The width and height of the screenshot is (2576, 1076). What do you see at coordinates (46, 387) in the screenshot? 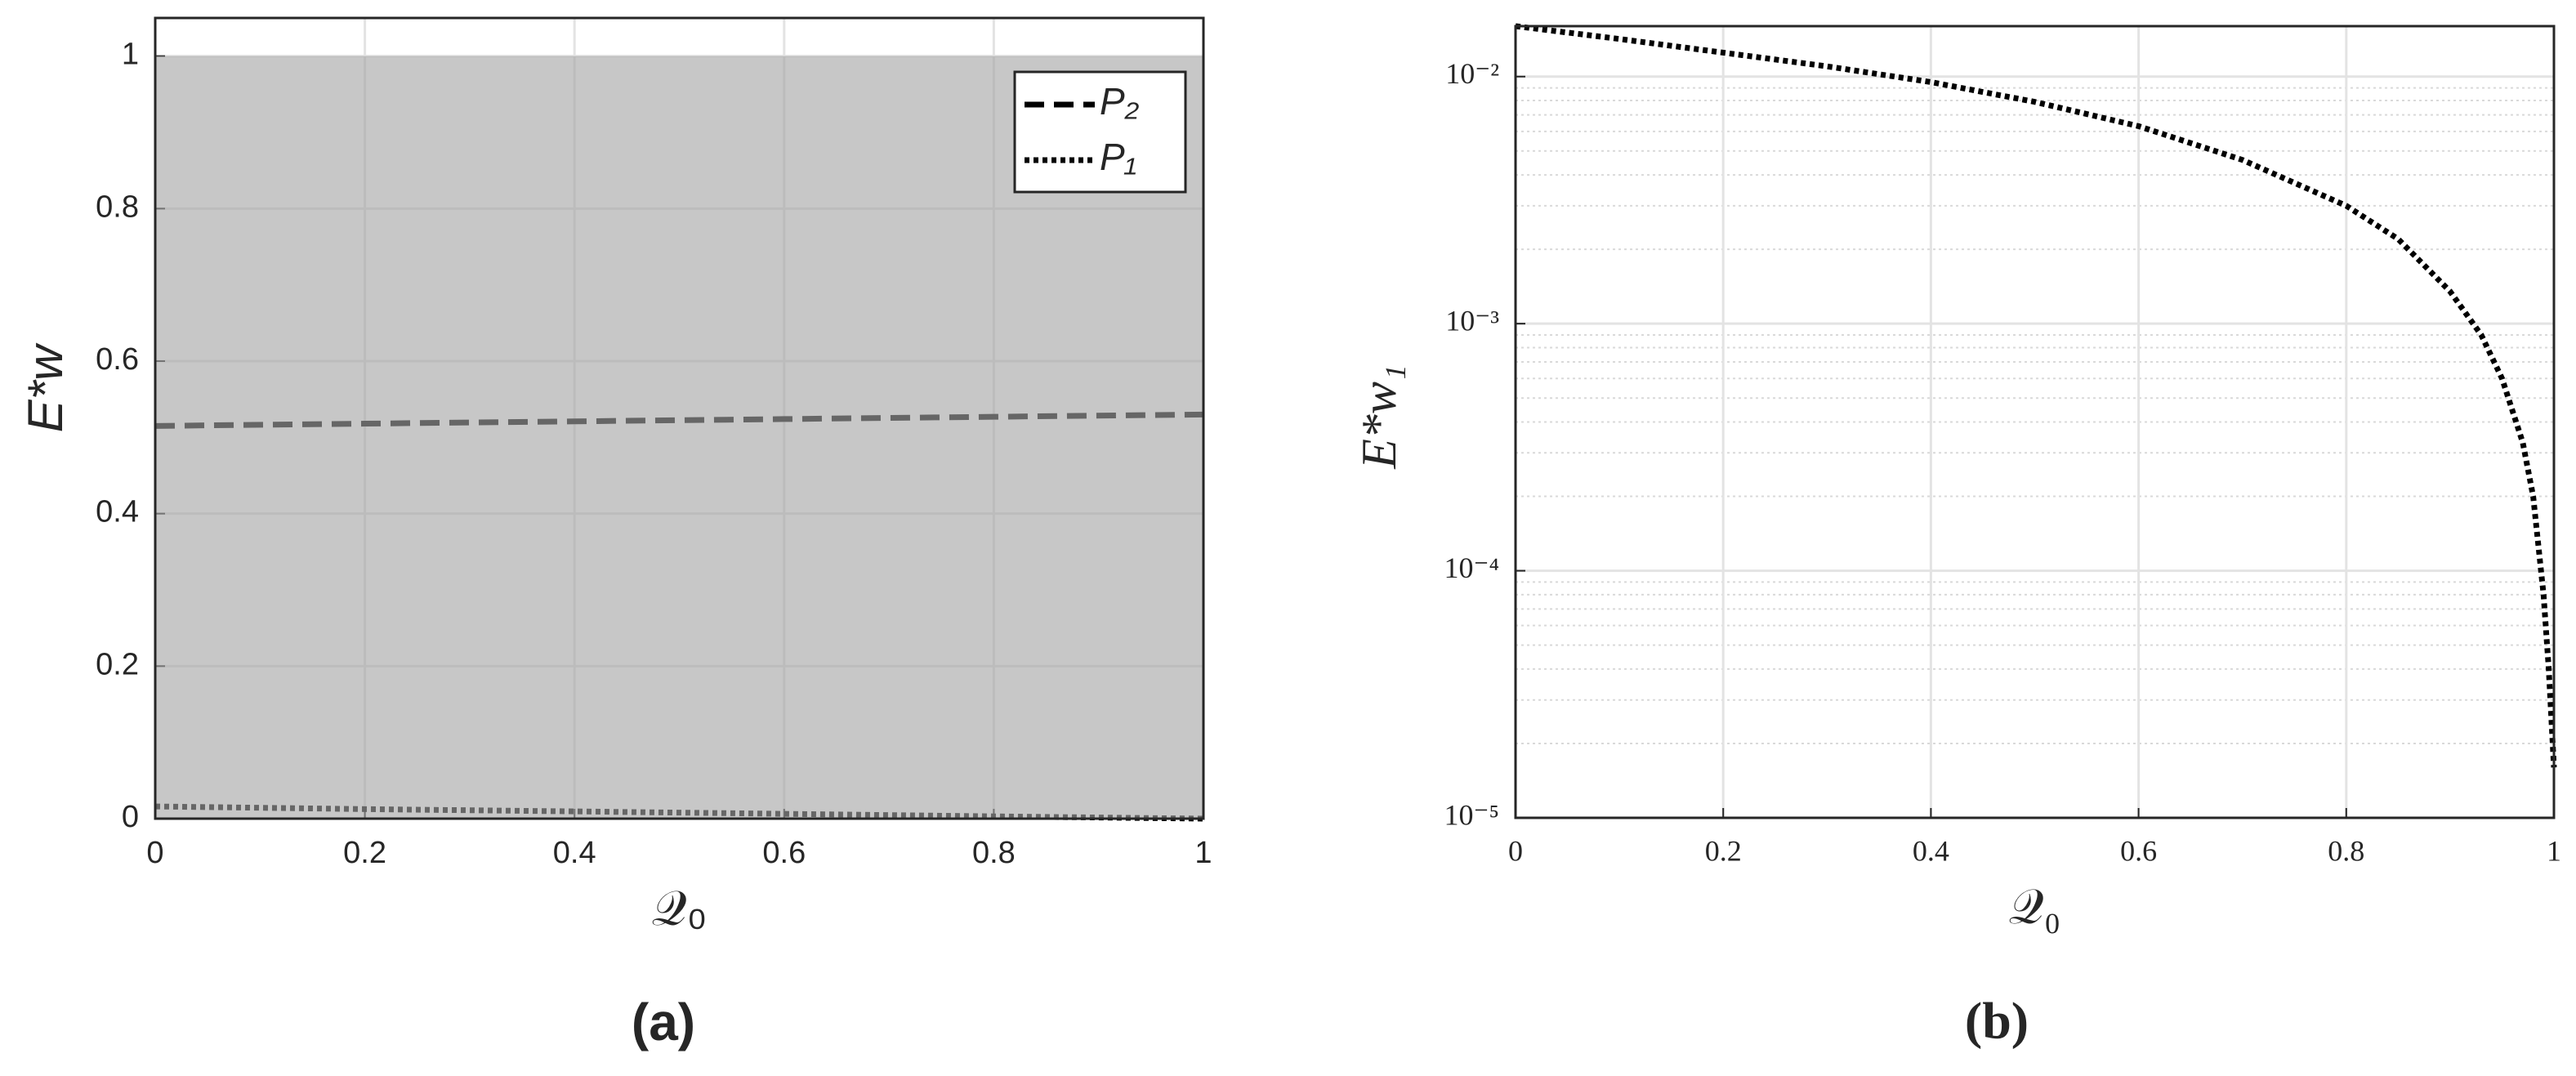
I see `y-axis-label: E*w` at bounding box center [46, 387].